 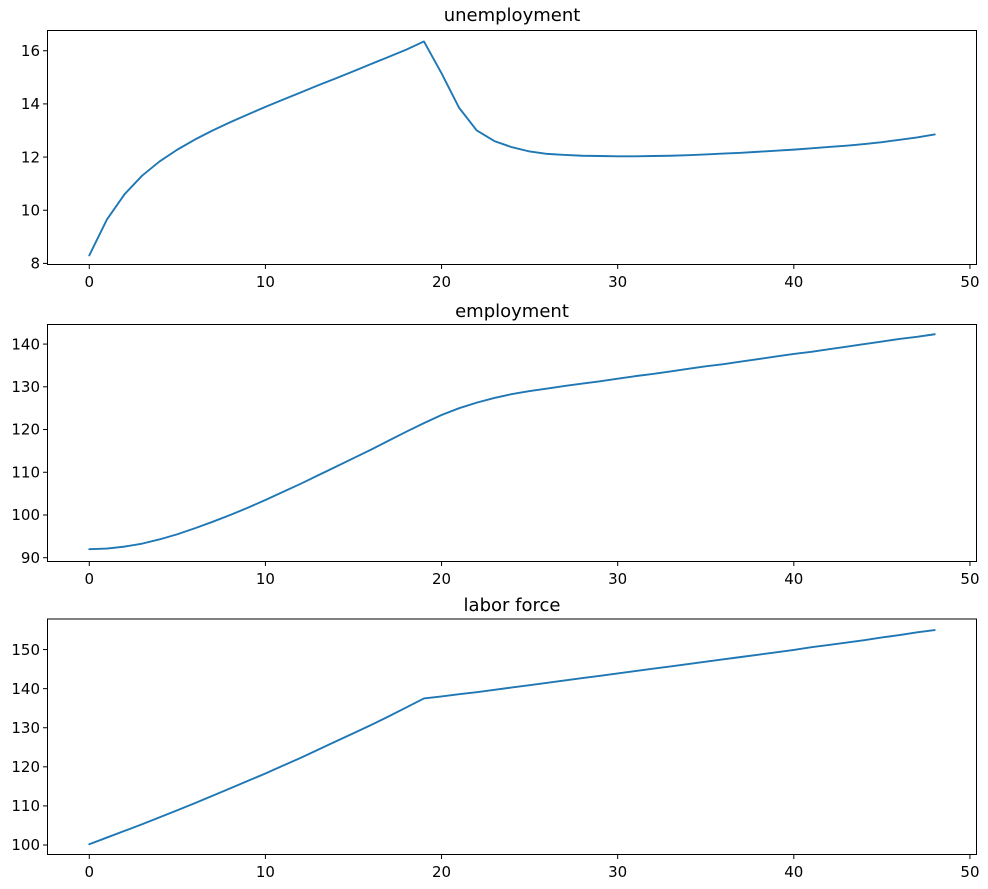 What do you see at coordinates (30, 104) in the screenshot?
I see `y-tick-label: 14` at bounding box center [30, 104].